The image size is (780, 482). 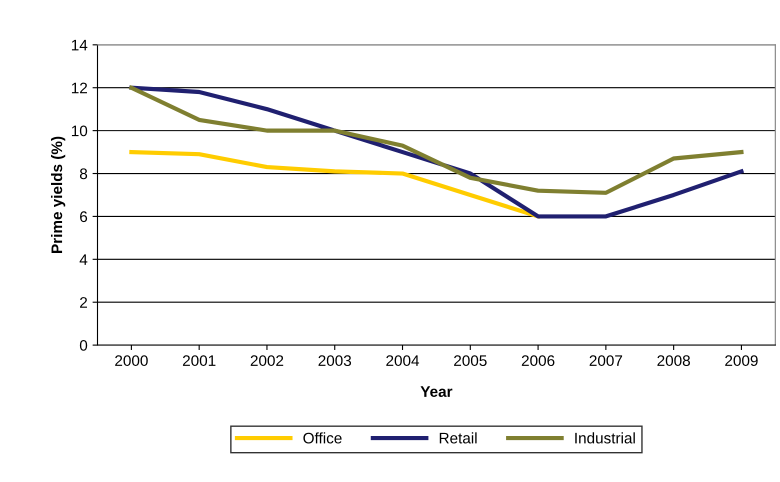 I want to click on legend-label: Industrial, so click(x=605, y=438).